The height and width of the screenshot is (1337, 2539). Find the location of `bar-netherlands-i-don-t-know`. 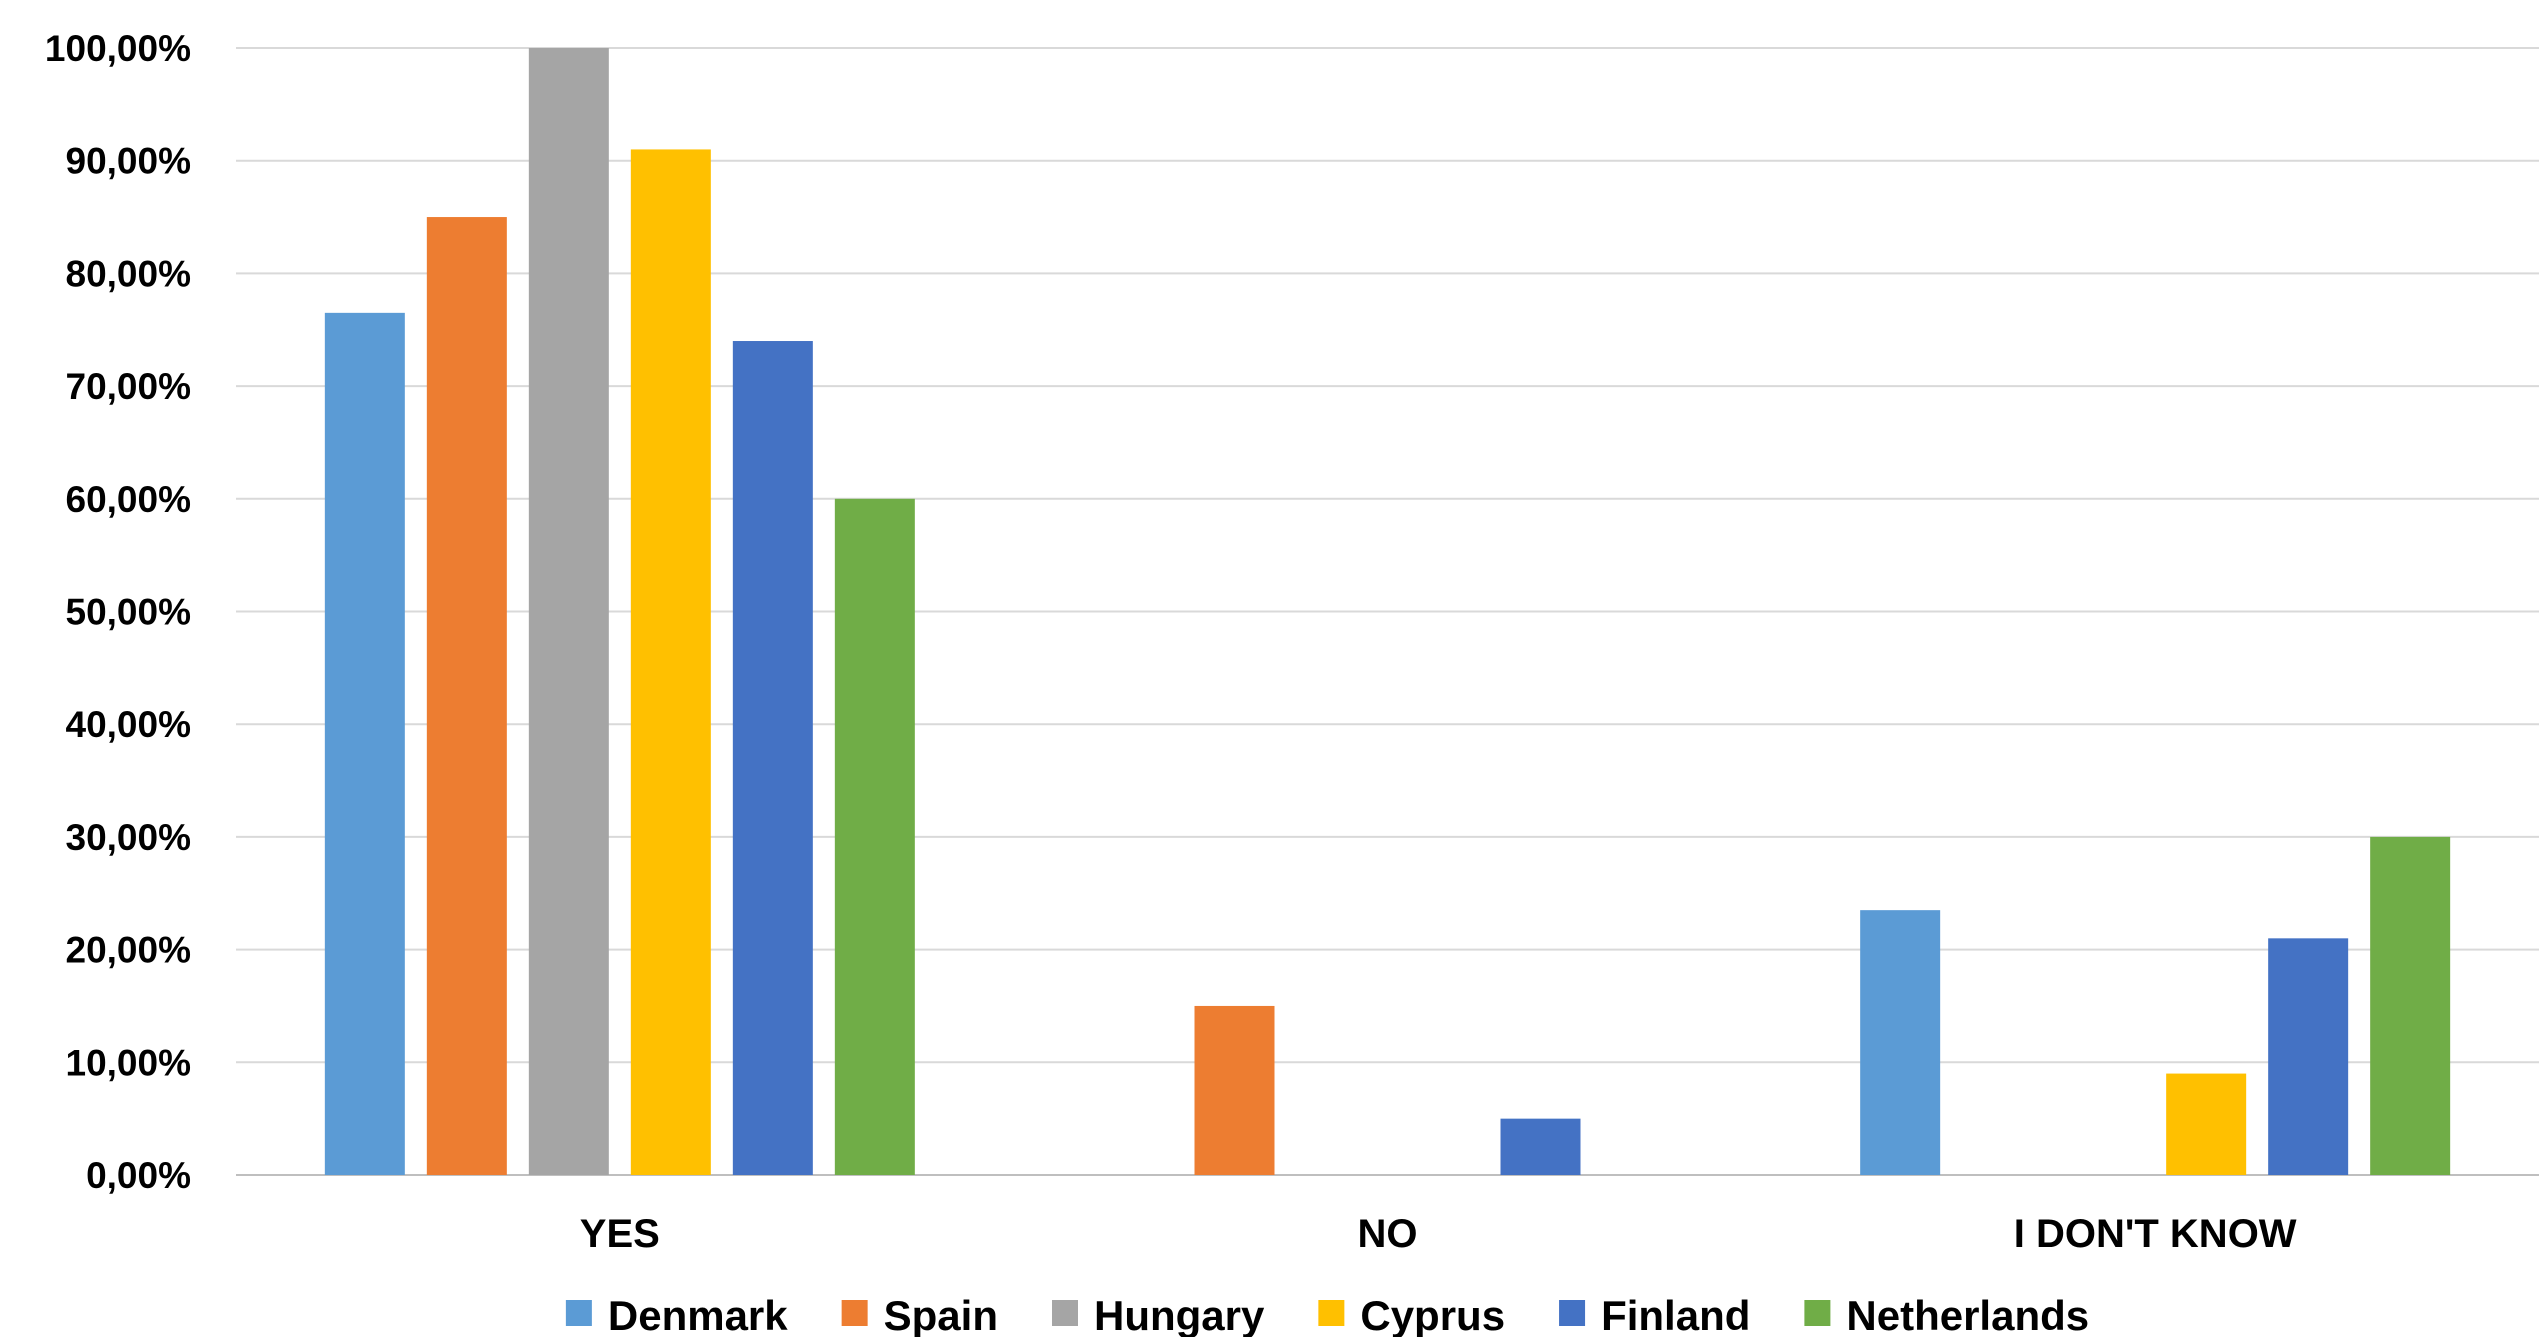

bar-netherlands-i-don-t-know is located at coordinates (2410, 1005).